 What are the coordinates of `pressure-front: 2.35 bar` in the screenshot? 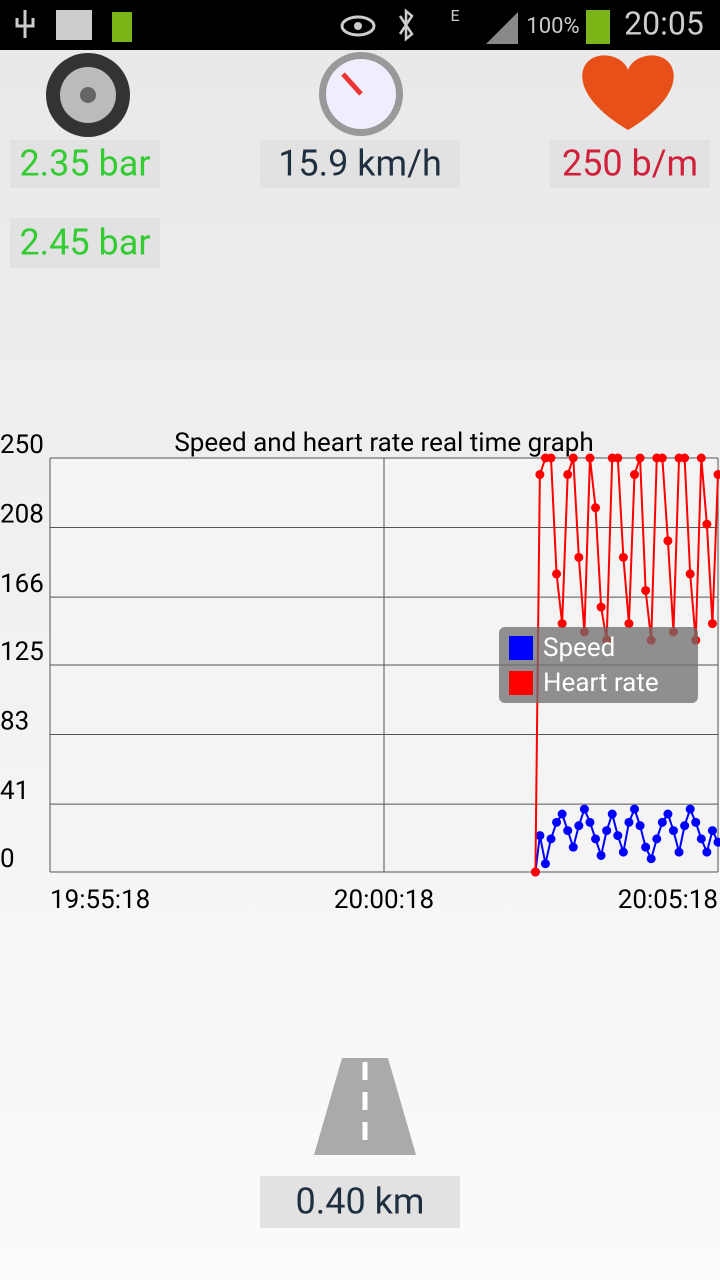 It's located at (84, 164).